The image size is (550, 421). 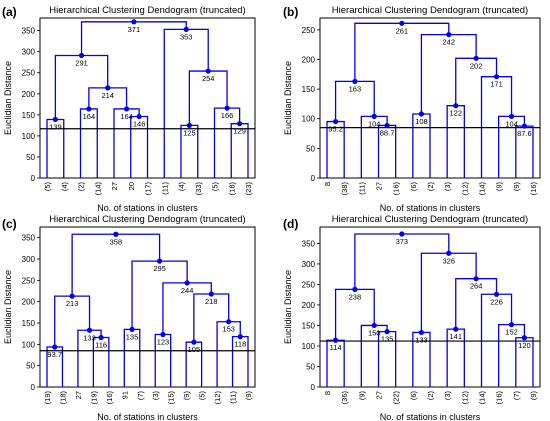 I want to click on leaf-label: 20, so click(x=131, y=186).